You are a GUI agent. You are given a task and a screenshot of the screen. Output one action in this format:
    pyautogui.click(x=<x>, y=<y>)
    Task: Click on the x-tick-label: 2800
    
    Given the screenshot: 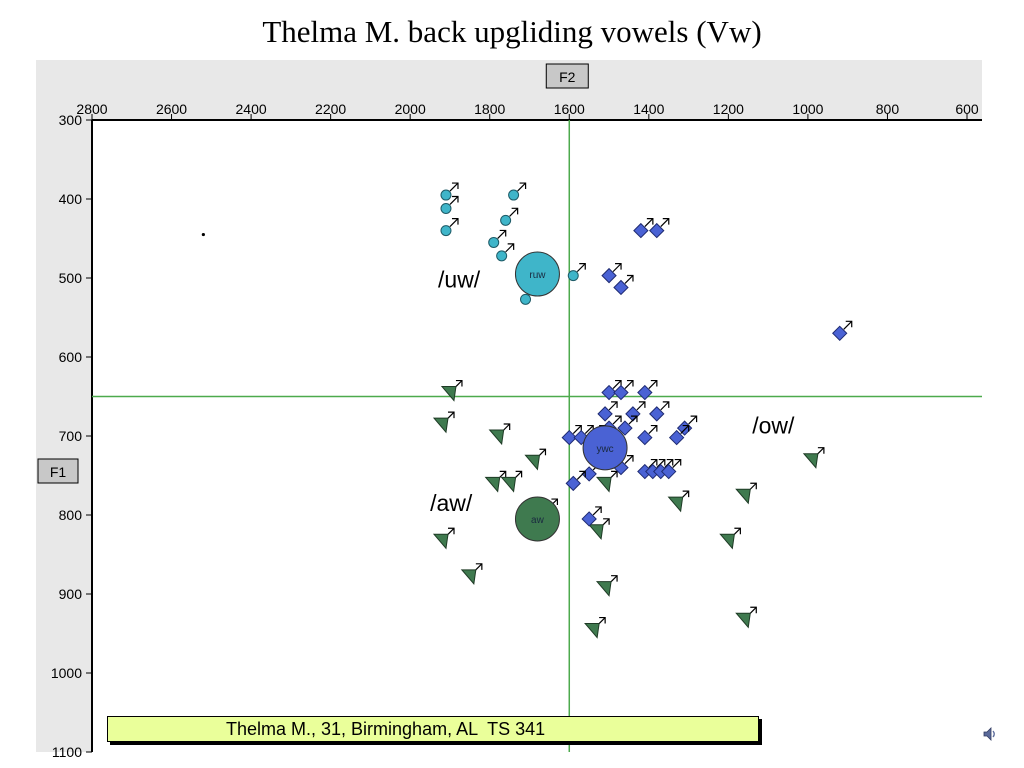 What is the action you would take?
    pyautogui.click(x=91, y=109)
    